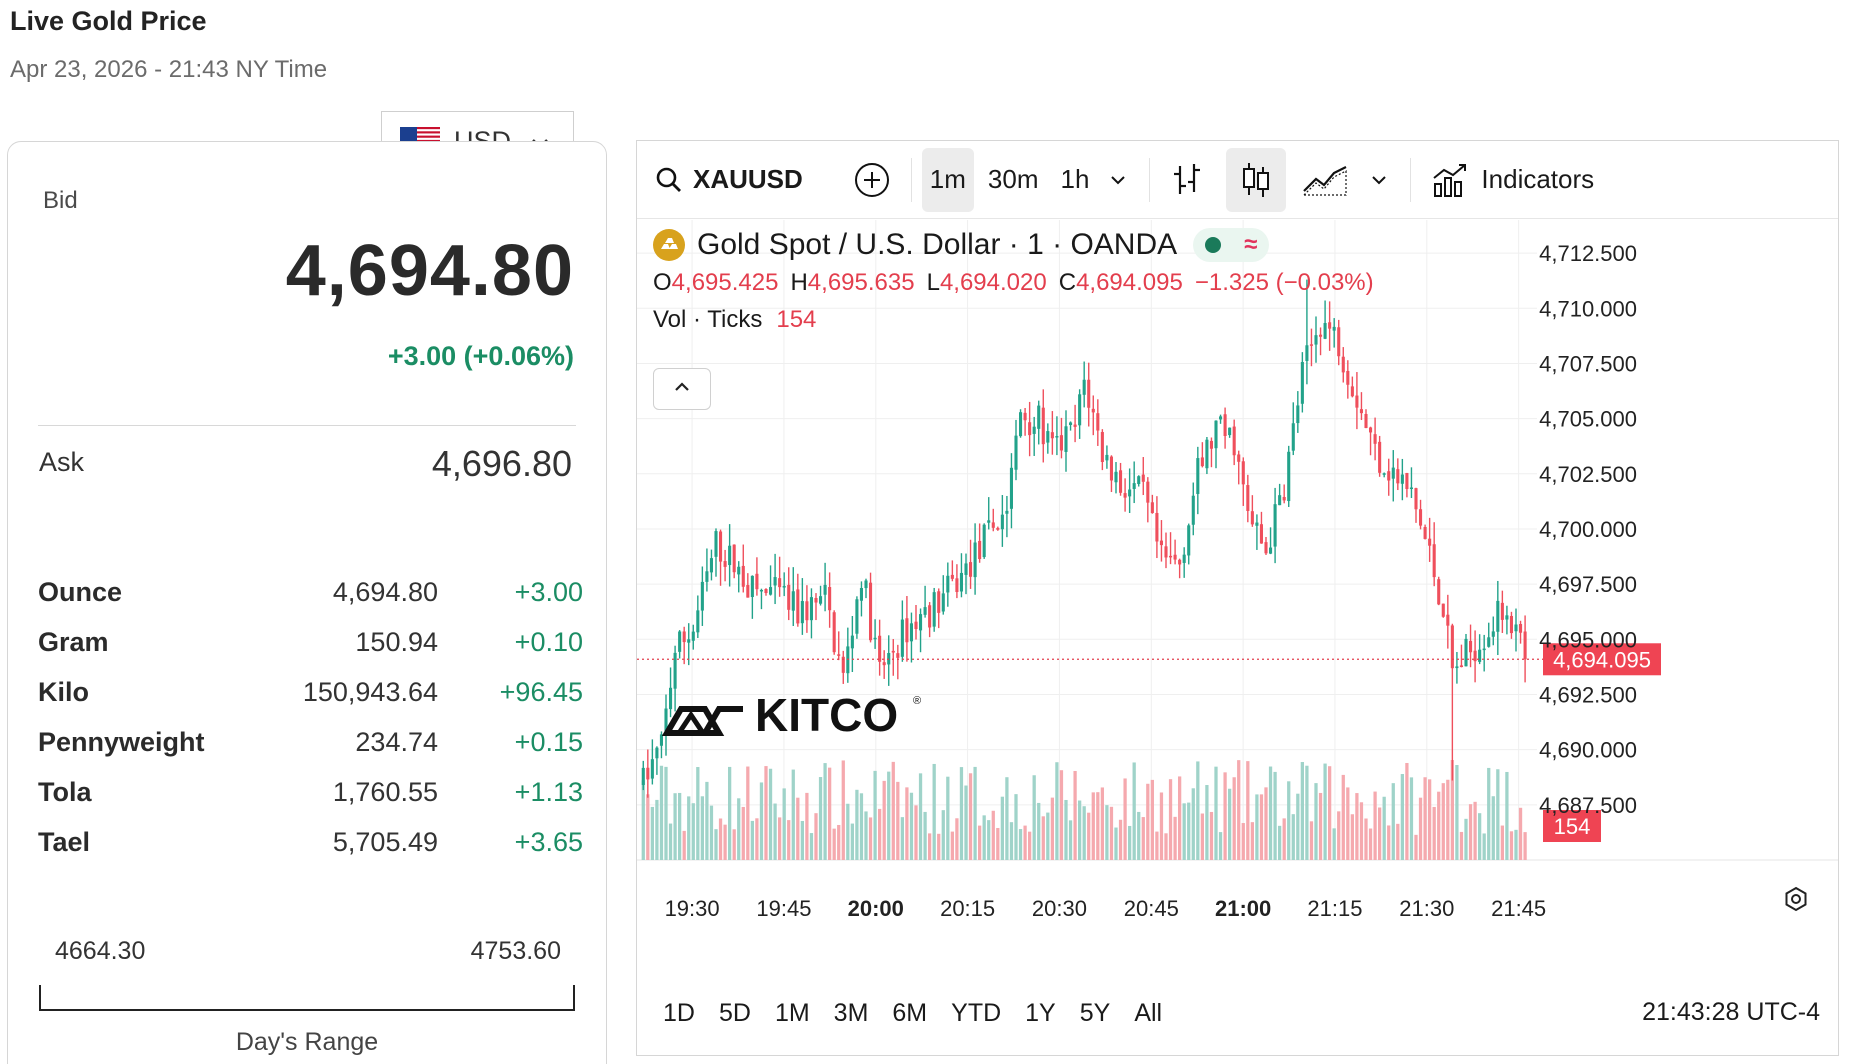 Image resolution: width=1852 pixels, height=1064 pixels. I want to click on last-volume-badge, so click(1572, 826).